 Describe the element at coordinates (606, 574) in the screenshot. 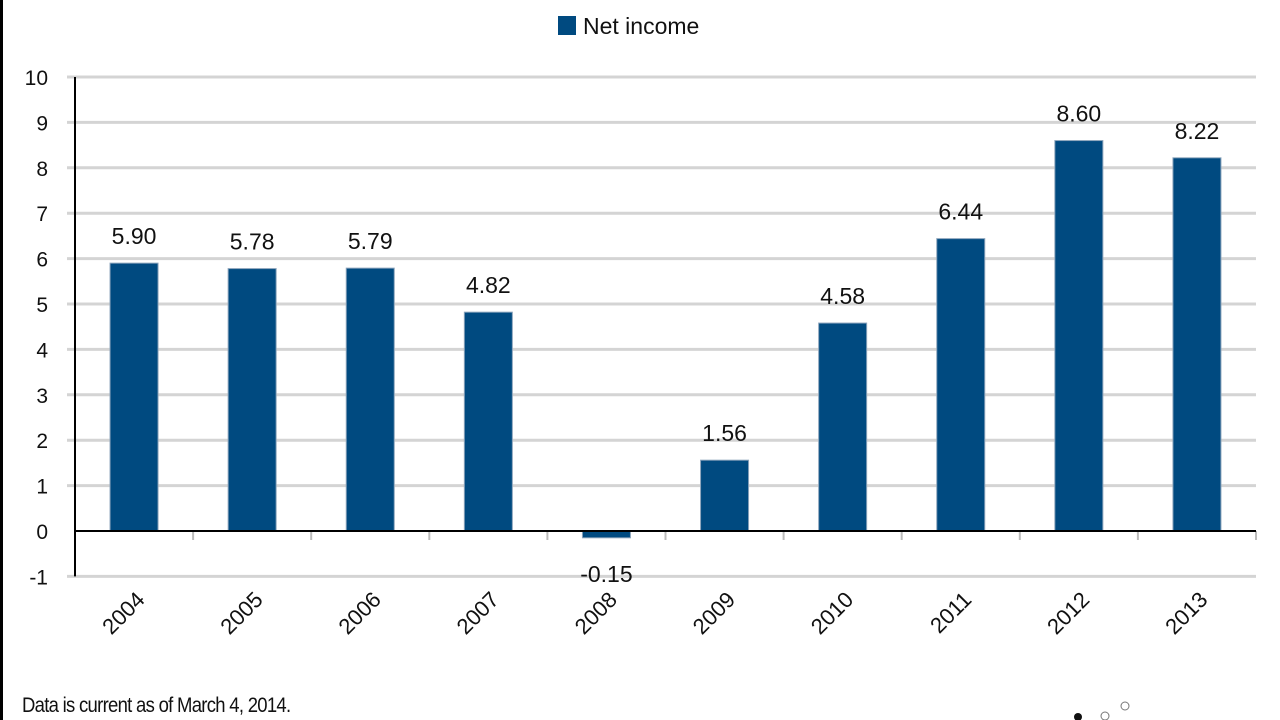

I see `data-label: -0.15` at that location.